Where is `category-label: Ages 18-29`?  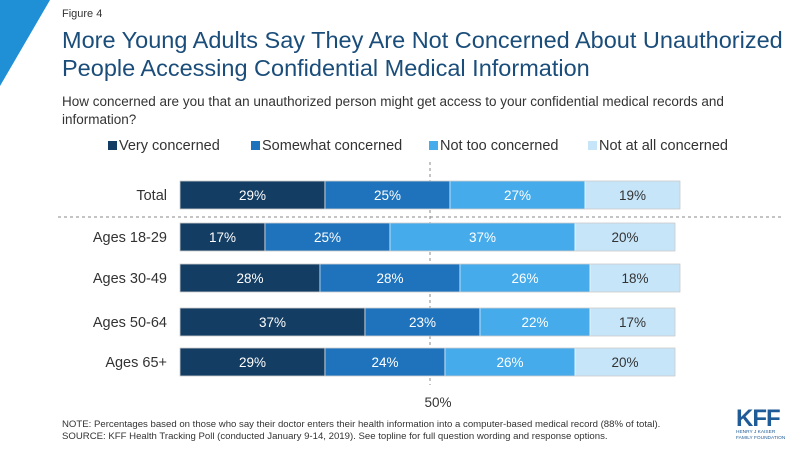 category-label: Ages 18-29 is located at coordinates (130, 238).